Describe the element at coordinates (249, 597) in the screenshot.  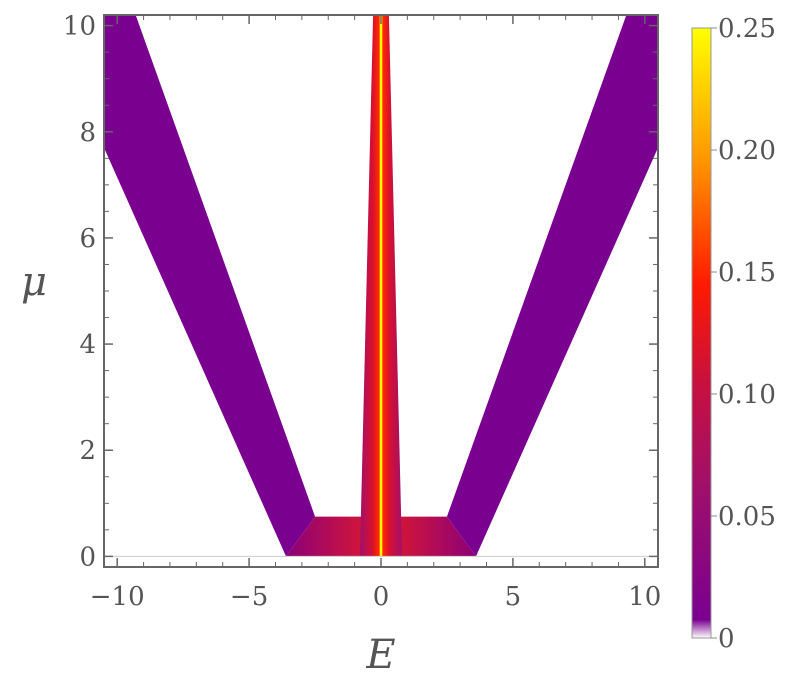
I see `x-tick-label: −5` at that location.